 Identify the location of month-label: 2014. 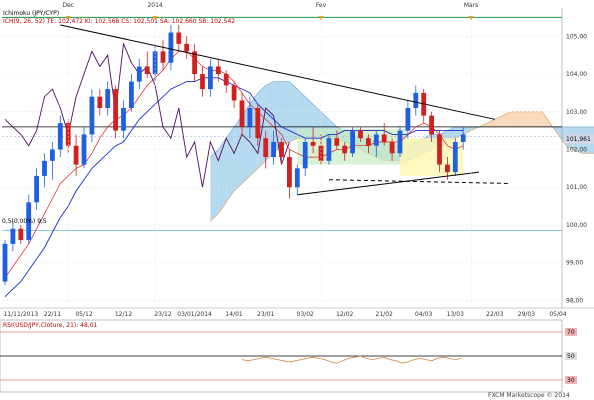
(154, 5).